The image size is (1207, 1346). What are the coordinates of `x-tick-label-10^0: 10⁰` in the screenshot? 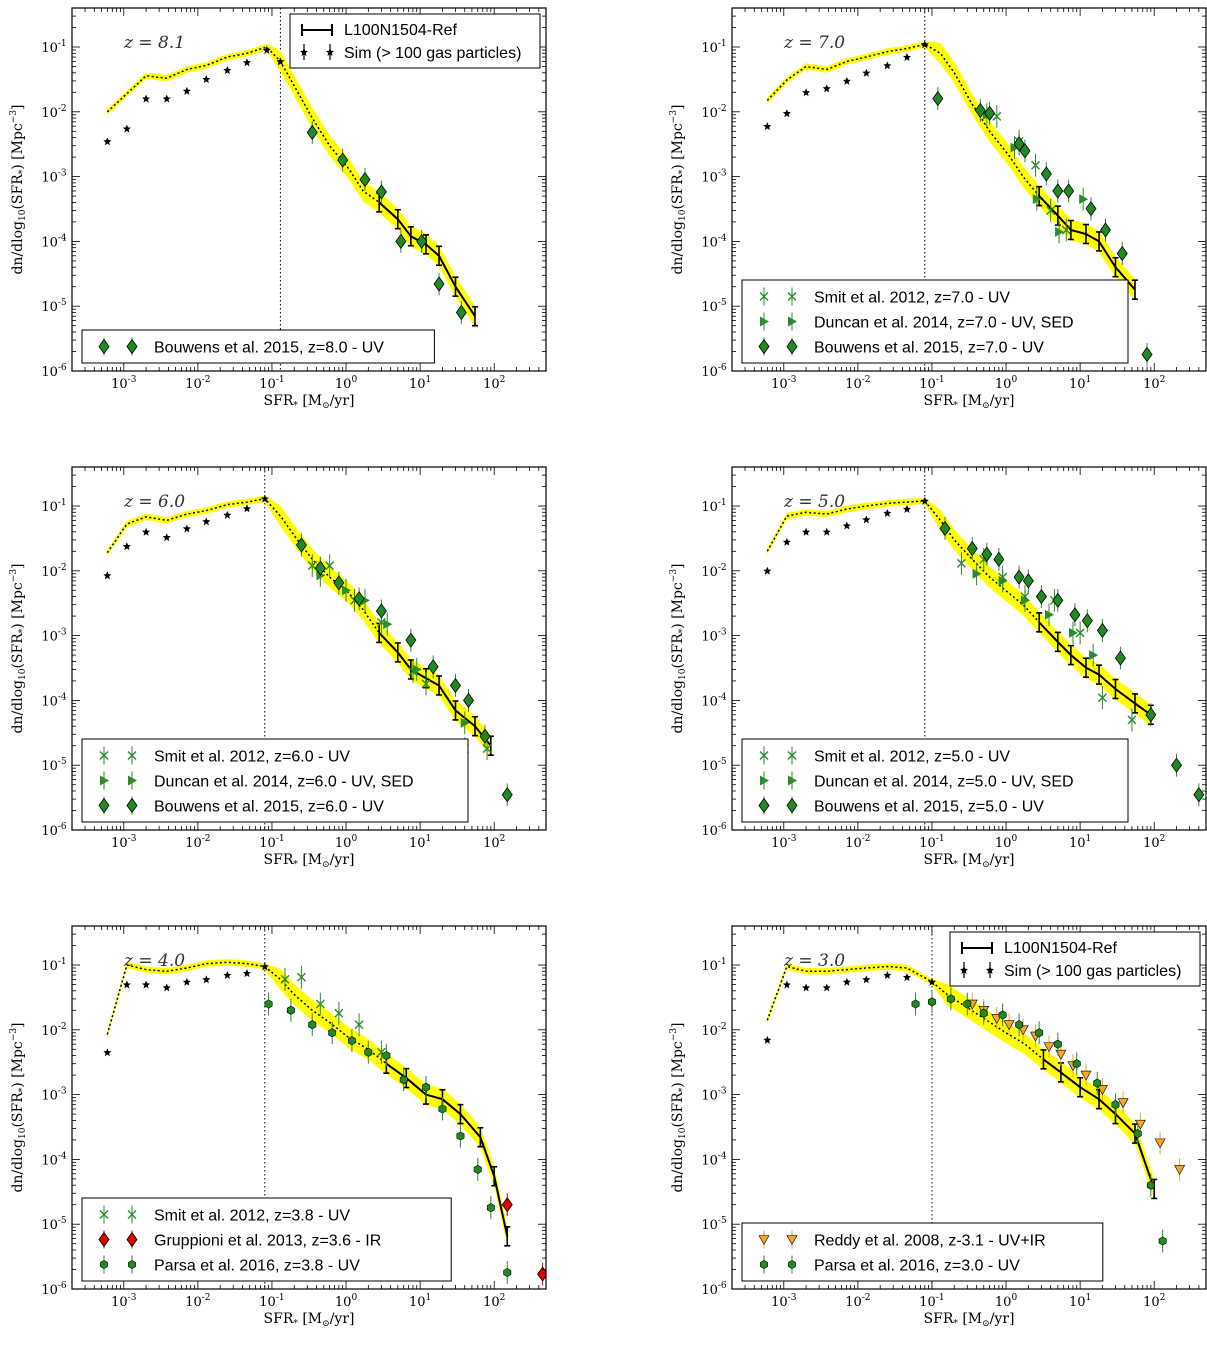 It's located at (1006, 383).